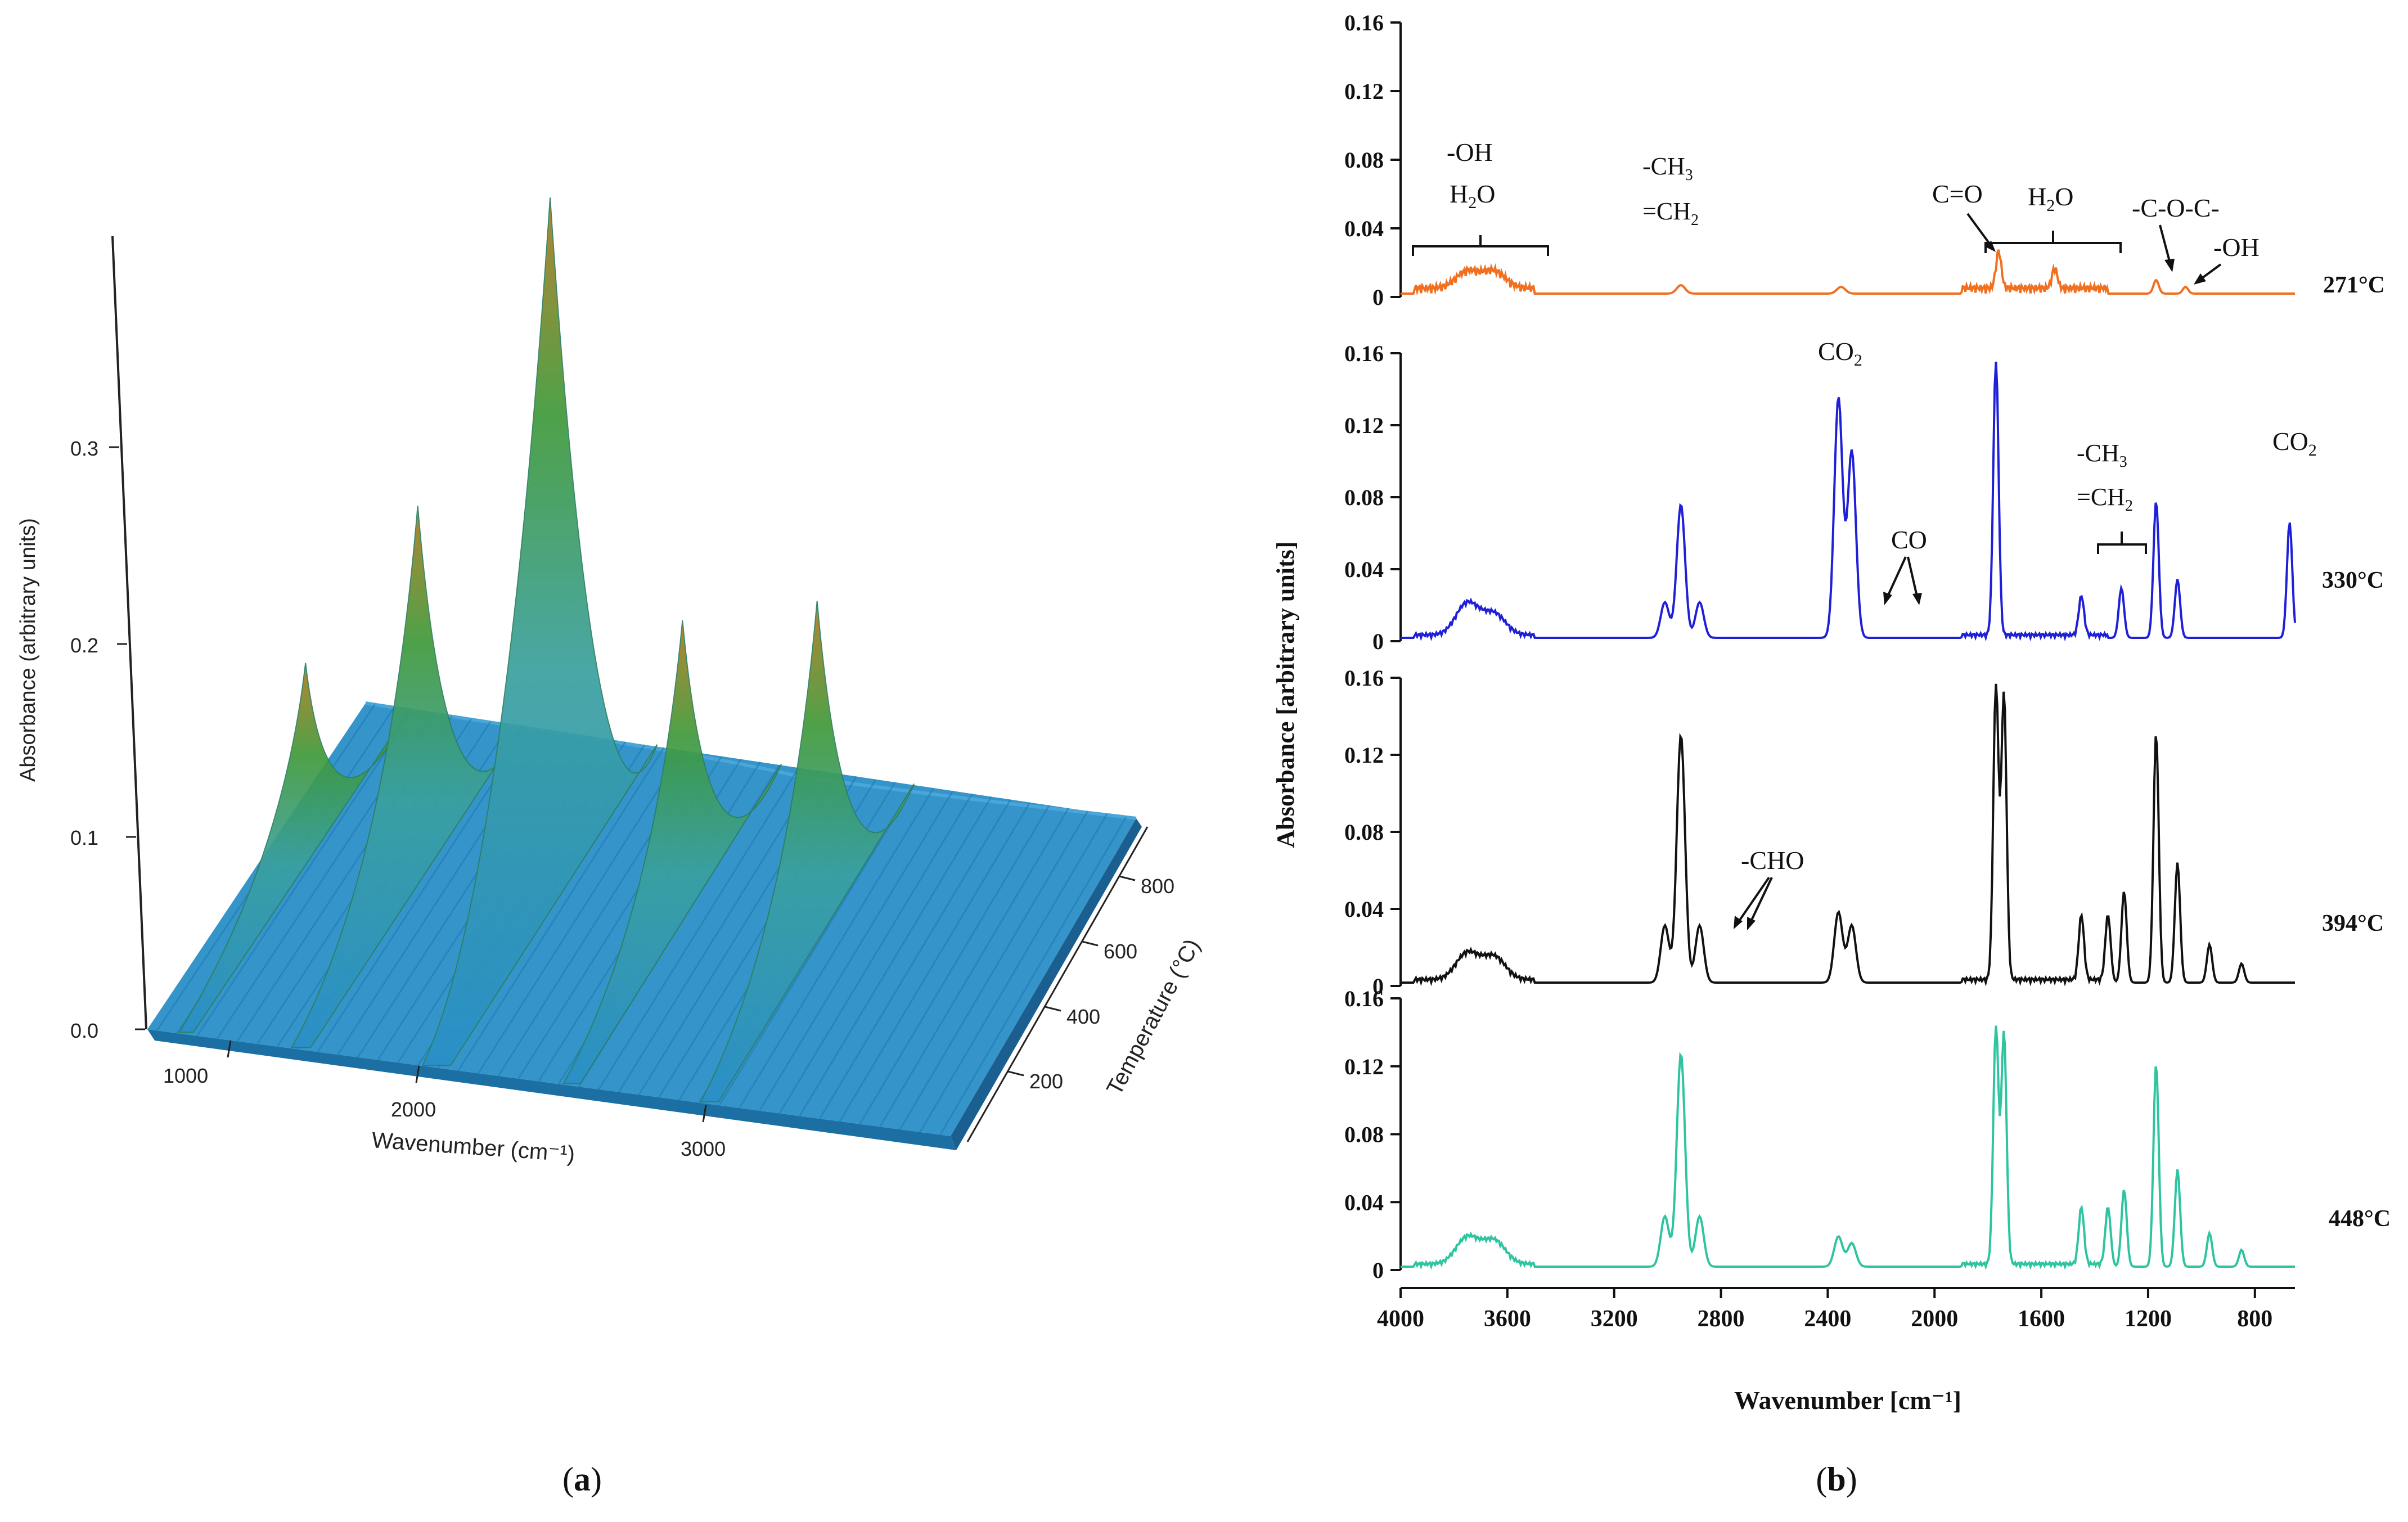  I want to click on annotation-ch3-b: -CH3, so click(2102, 455).